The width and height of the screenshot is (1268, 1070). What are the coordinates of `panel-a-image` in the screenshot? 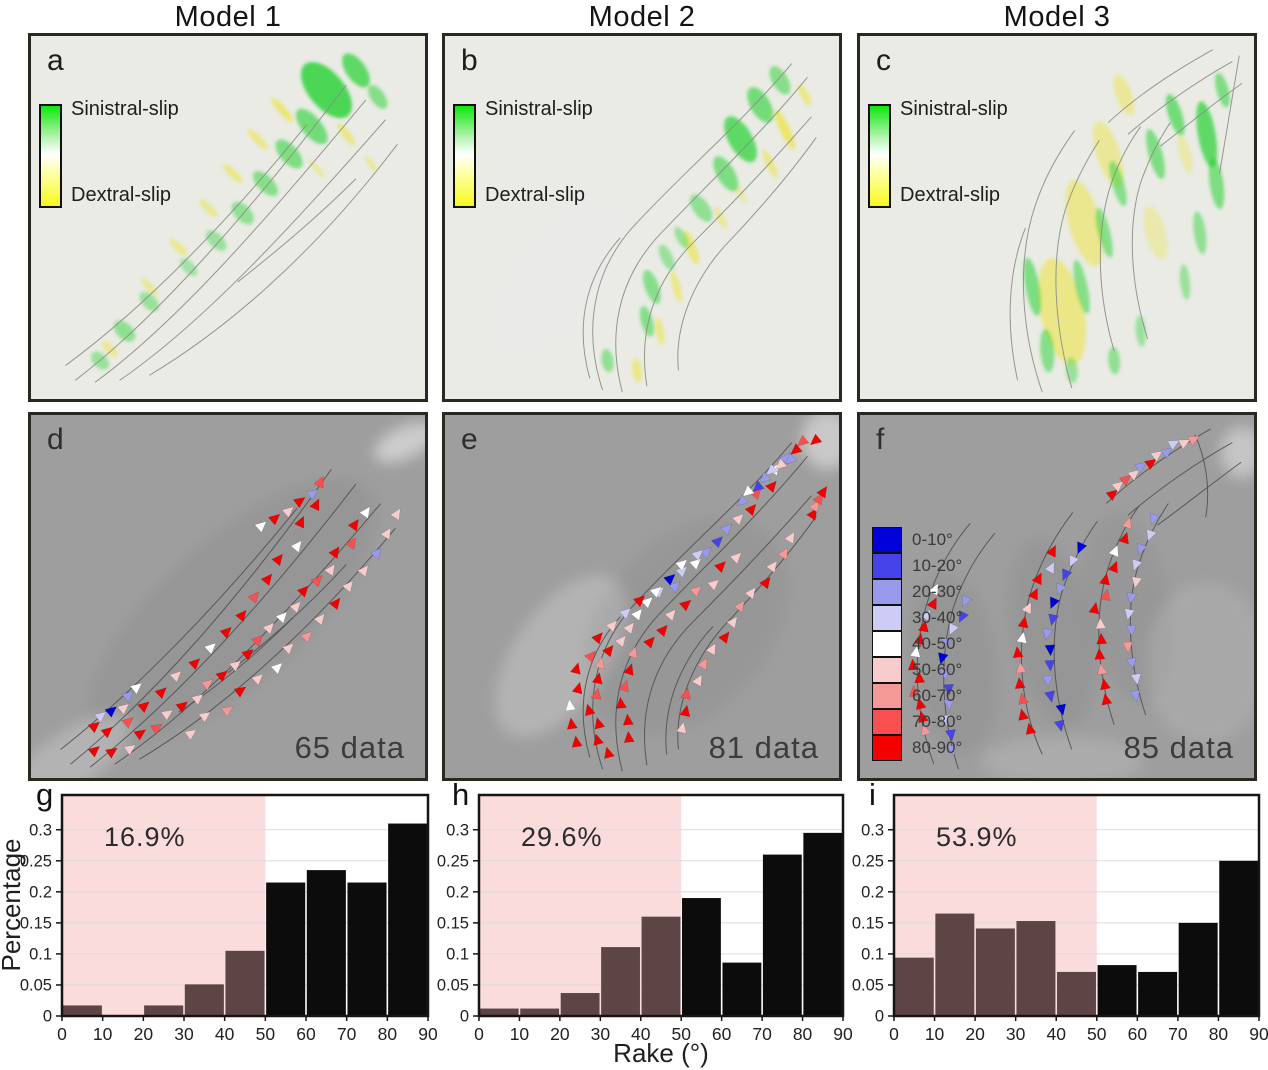 It's located at (228, 217).